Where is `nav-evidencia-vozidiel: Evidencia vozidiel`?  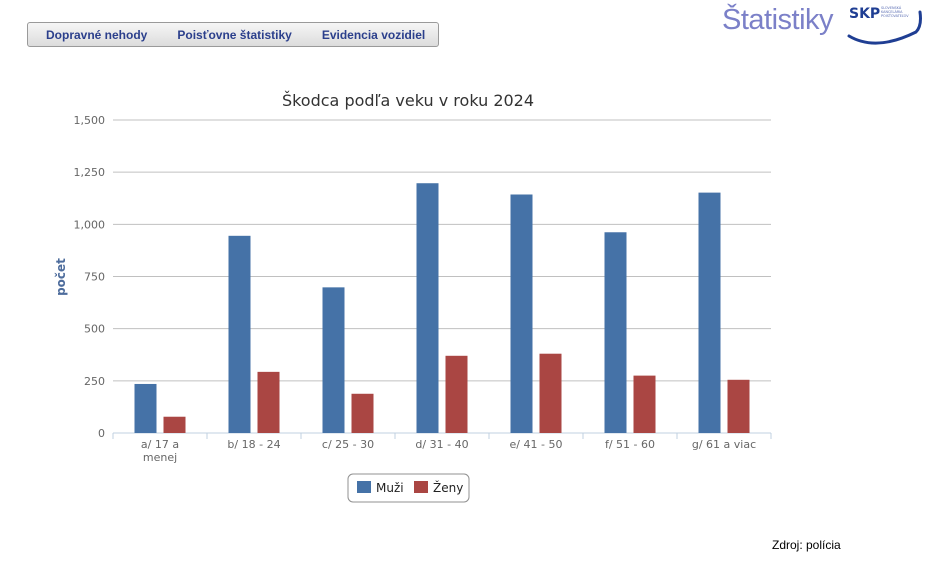 nav-evidencia-vozidiel: Evidencia vozidiel is located at coordinates (373, 34).